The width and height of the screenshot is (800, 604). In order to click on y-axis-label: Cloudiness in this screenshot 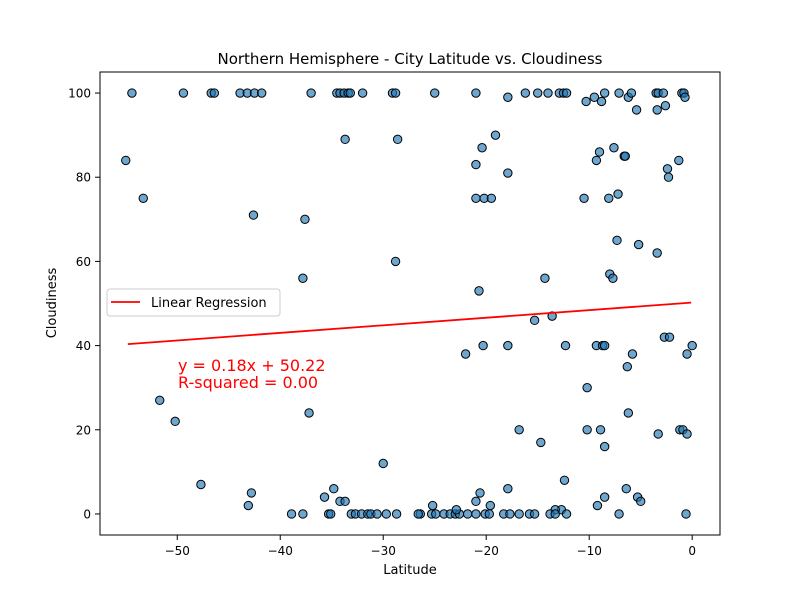, I will do `click(52, 303)`.